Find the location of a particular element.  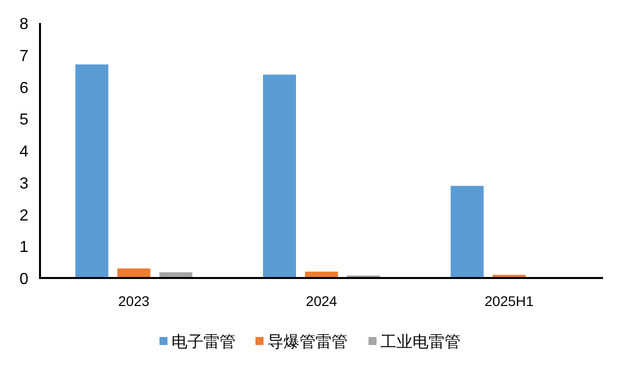

y-tick-label: 0 is located at coordinates (24, 279).